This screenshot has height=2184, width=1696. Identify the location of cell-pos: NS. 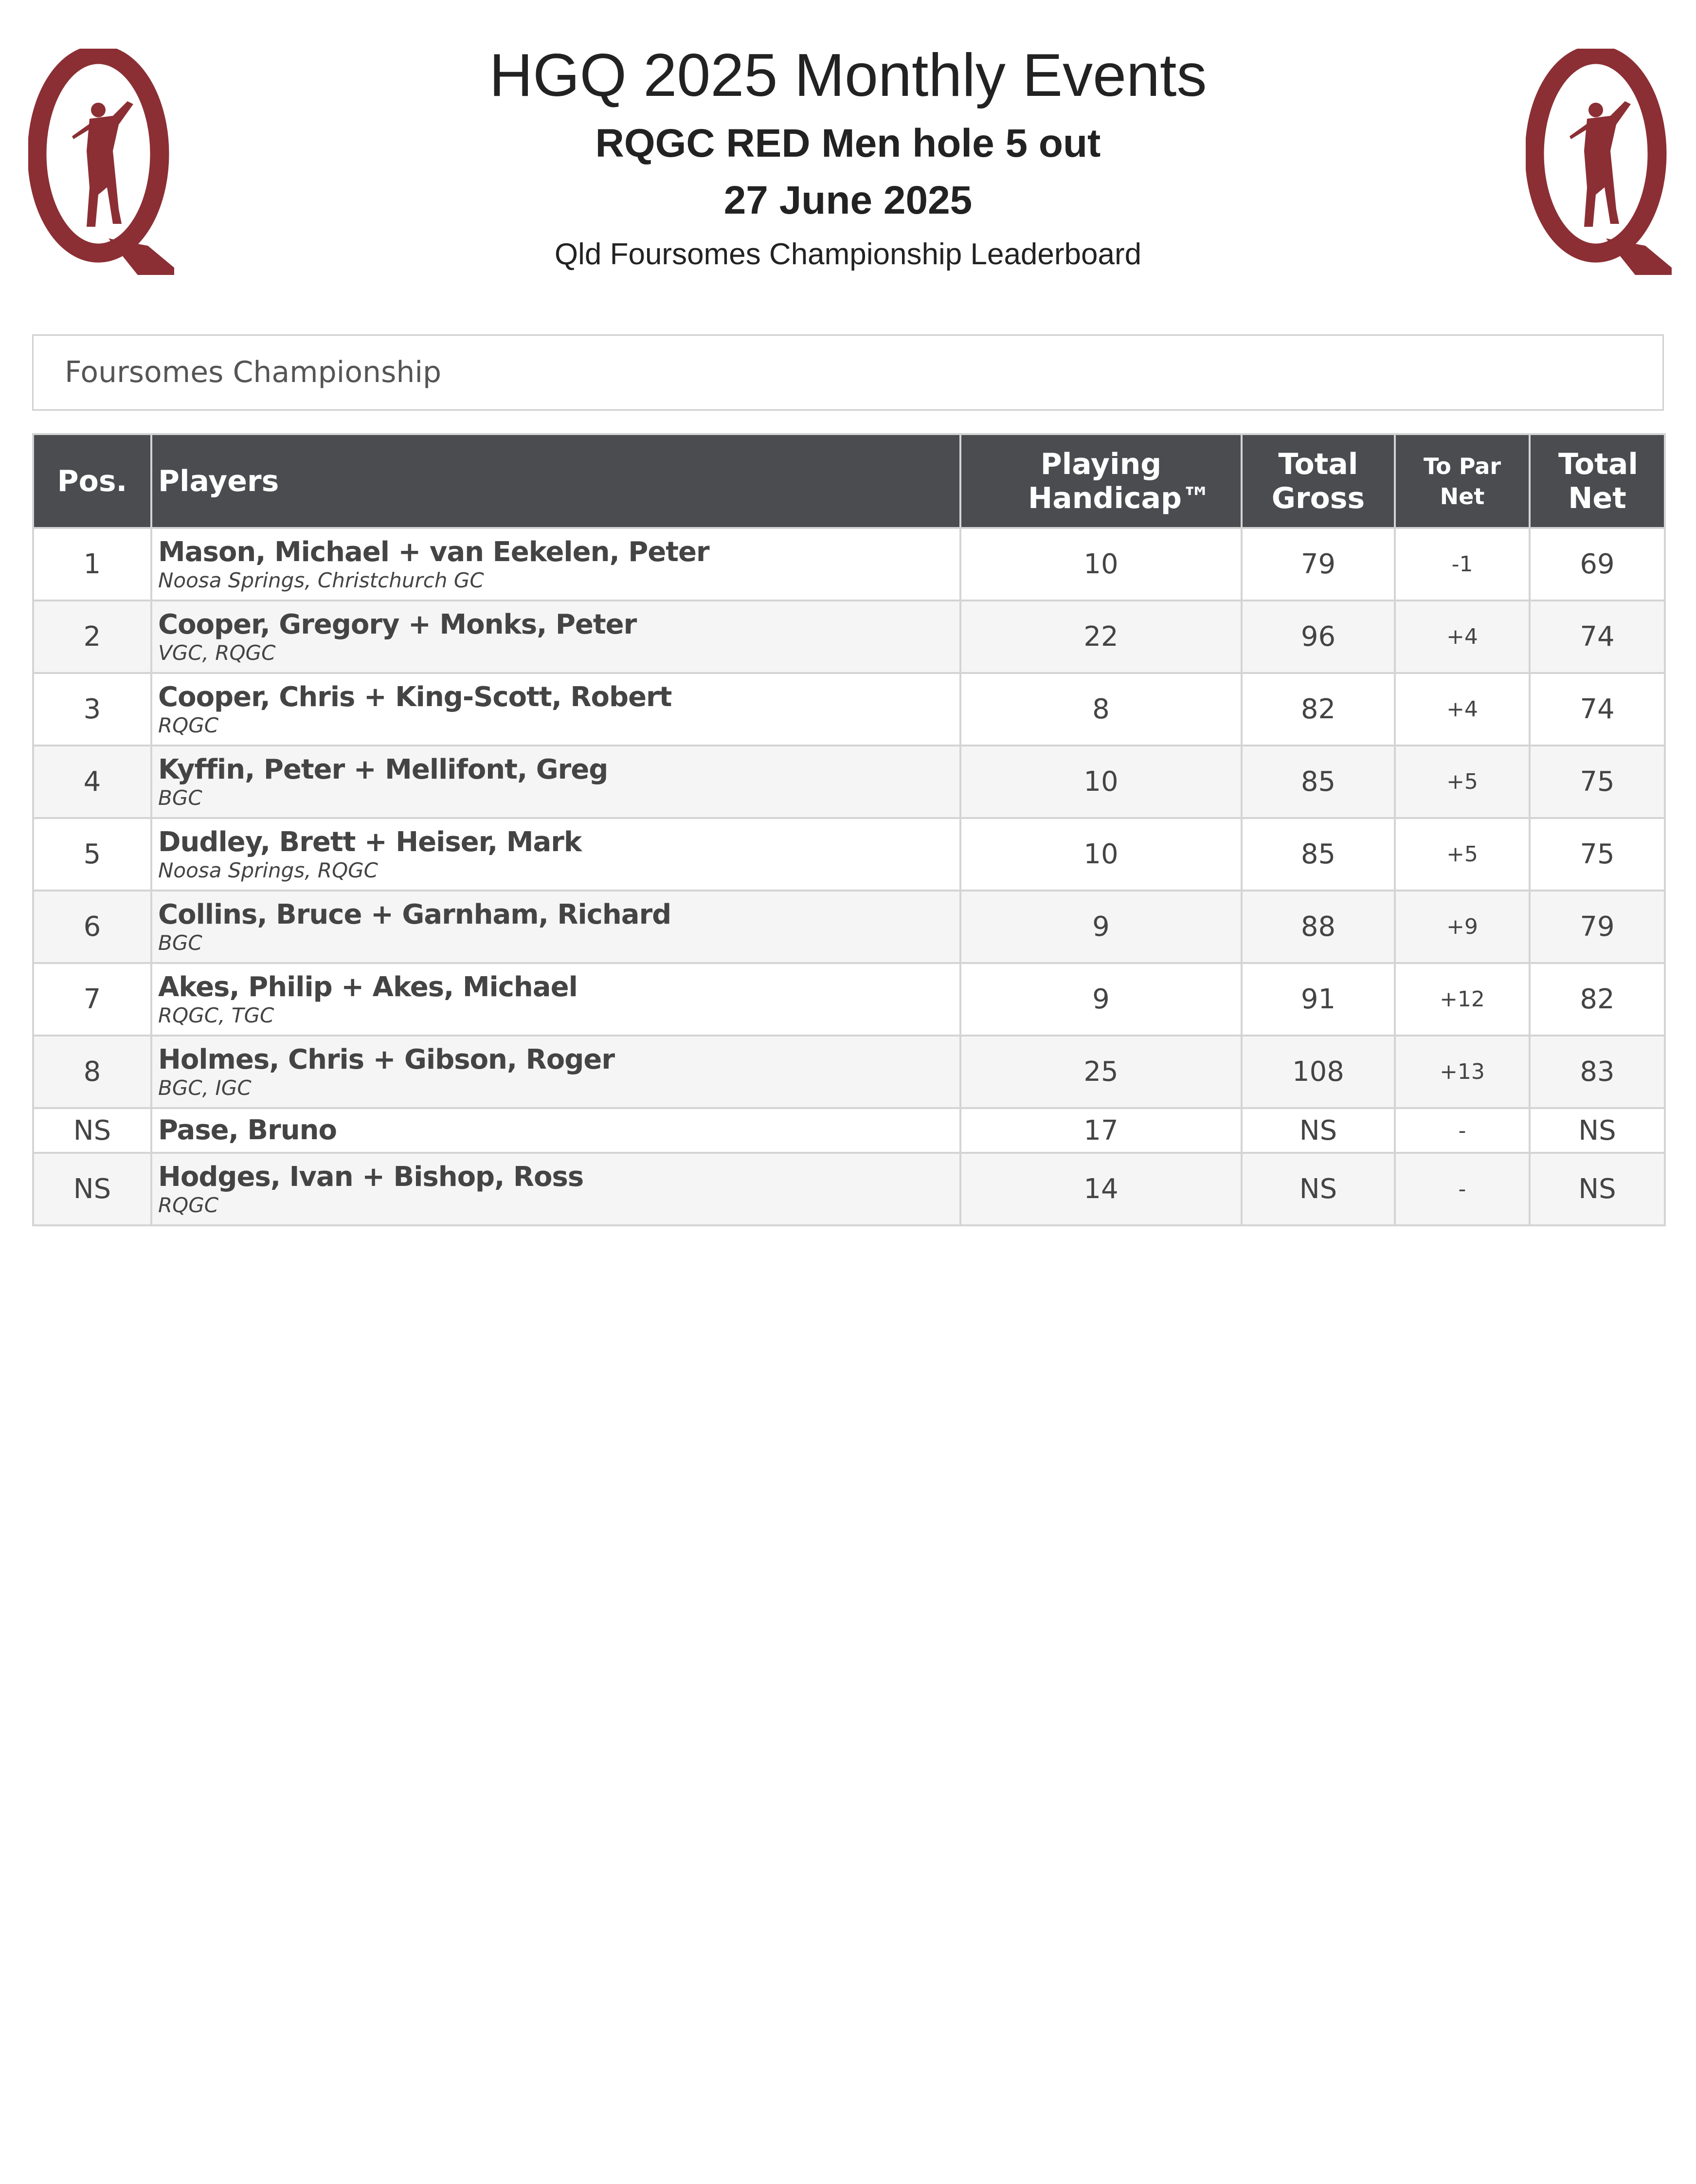
(92, 1189).